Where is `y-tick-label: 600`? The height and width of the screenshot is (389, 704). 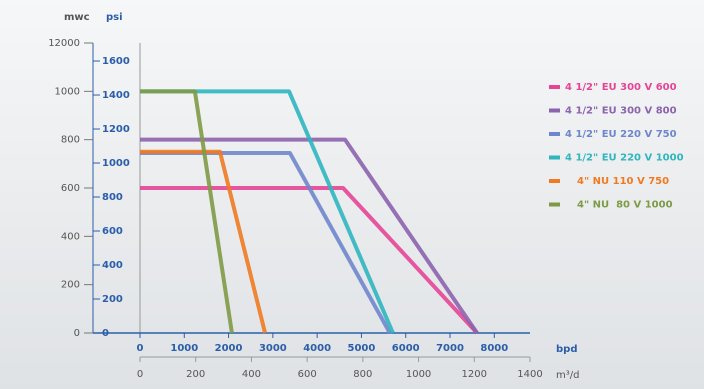
y-tick-label: 600 is located at coordinates (70, 188).